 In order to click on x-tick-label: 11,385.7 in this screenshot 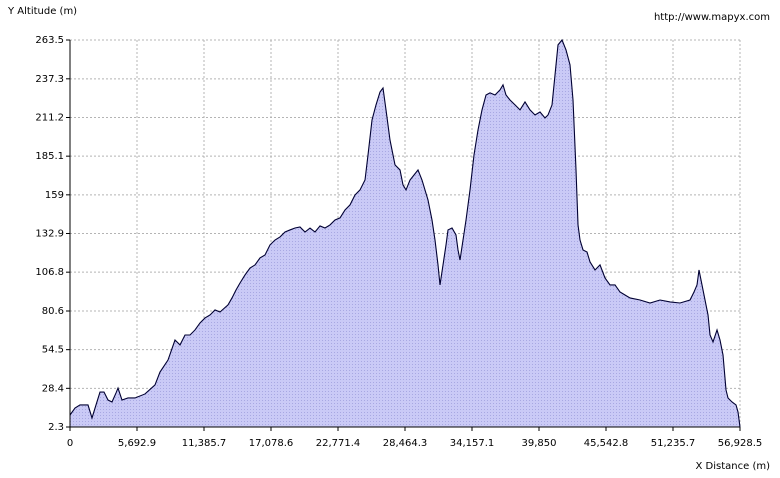, I will do `click(204, 443)`.